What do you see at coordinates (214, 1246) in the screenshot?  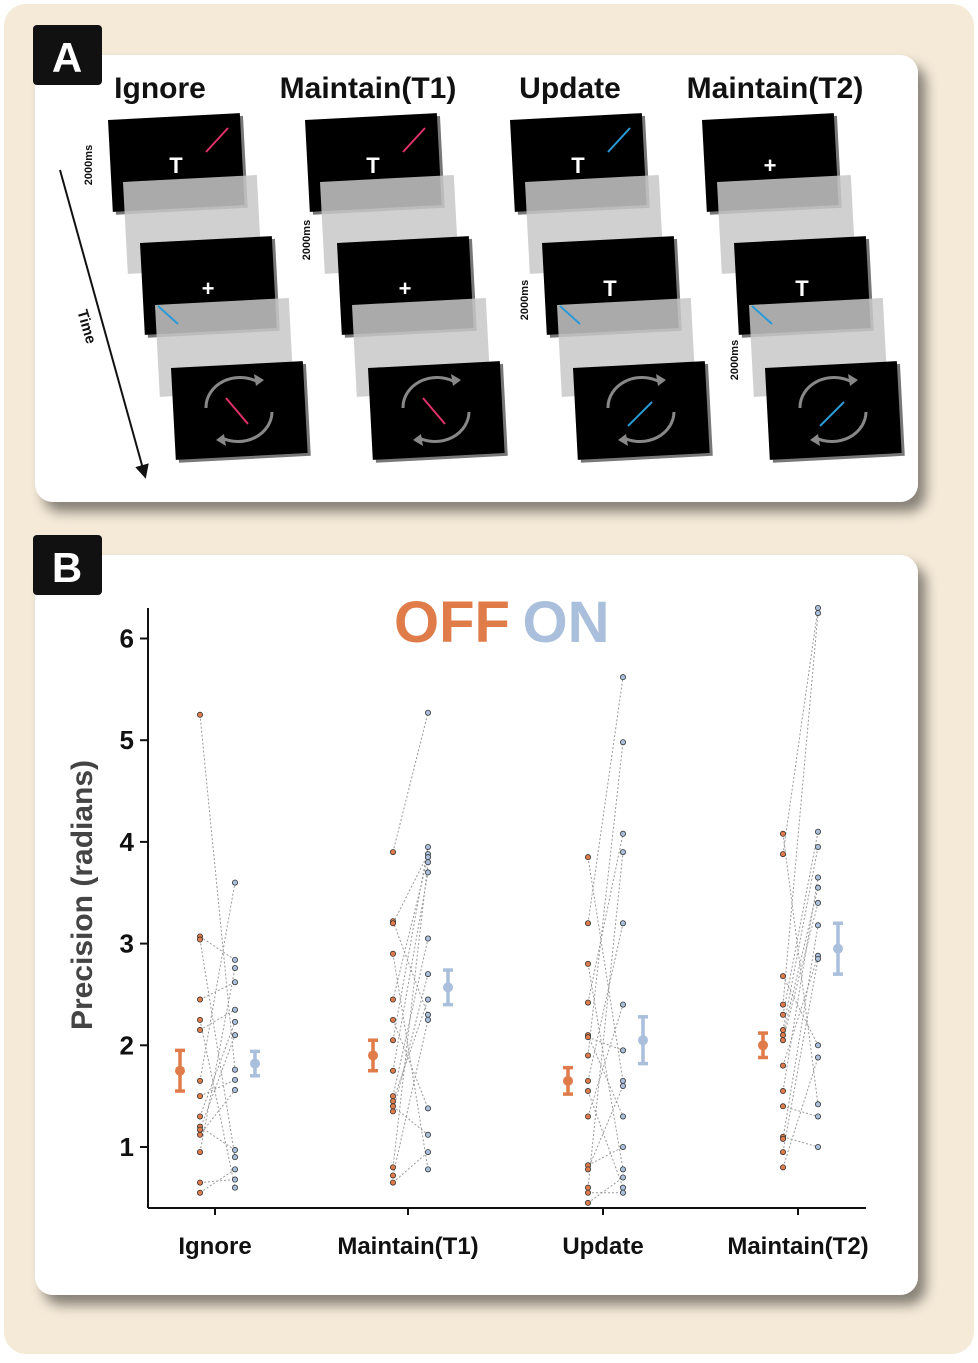 I see `x-tick-label: Ignore` at bounding box center [214, 1246].